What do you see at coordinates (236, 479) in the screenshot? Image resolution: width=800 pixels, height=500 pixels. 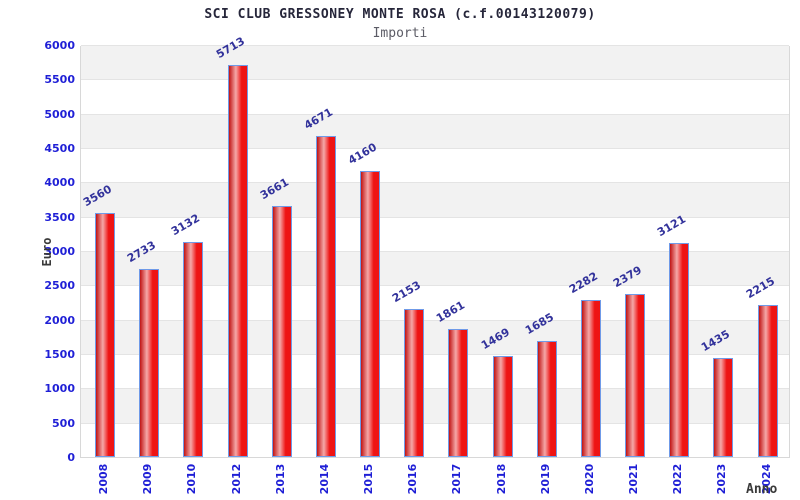 I see `x-tick-label: 2012` at bounding box center [236, 479].